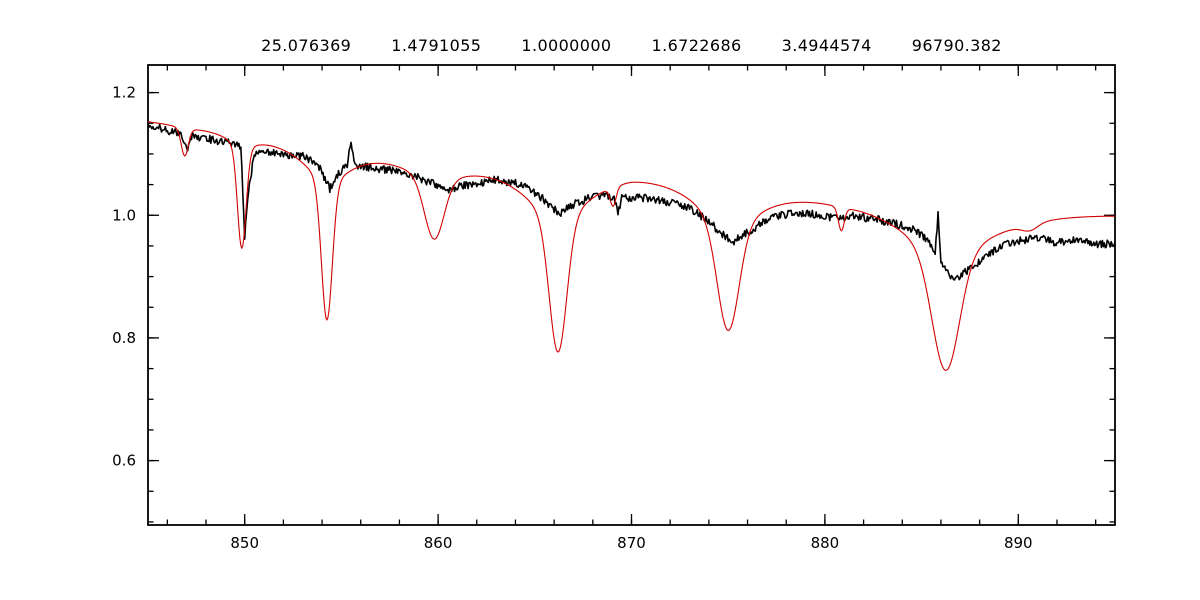  I want to click on x-tick-label: 850, so click(244, 543).